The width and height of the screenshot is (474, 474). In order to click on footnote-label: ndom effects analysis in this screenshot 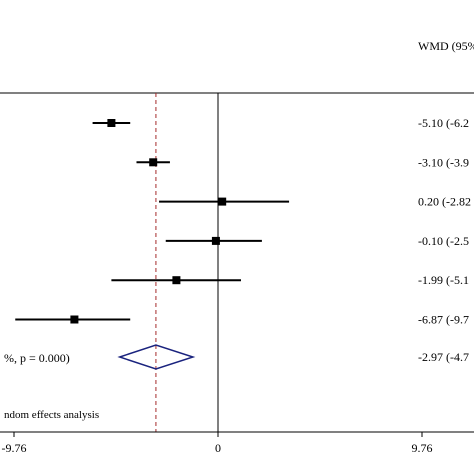, I will do `click(51, 415)`.